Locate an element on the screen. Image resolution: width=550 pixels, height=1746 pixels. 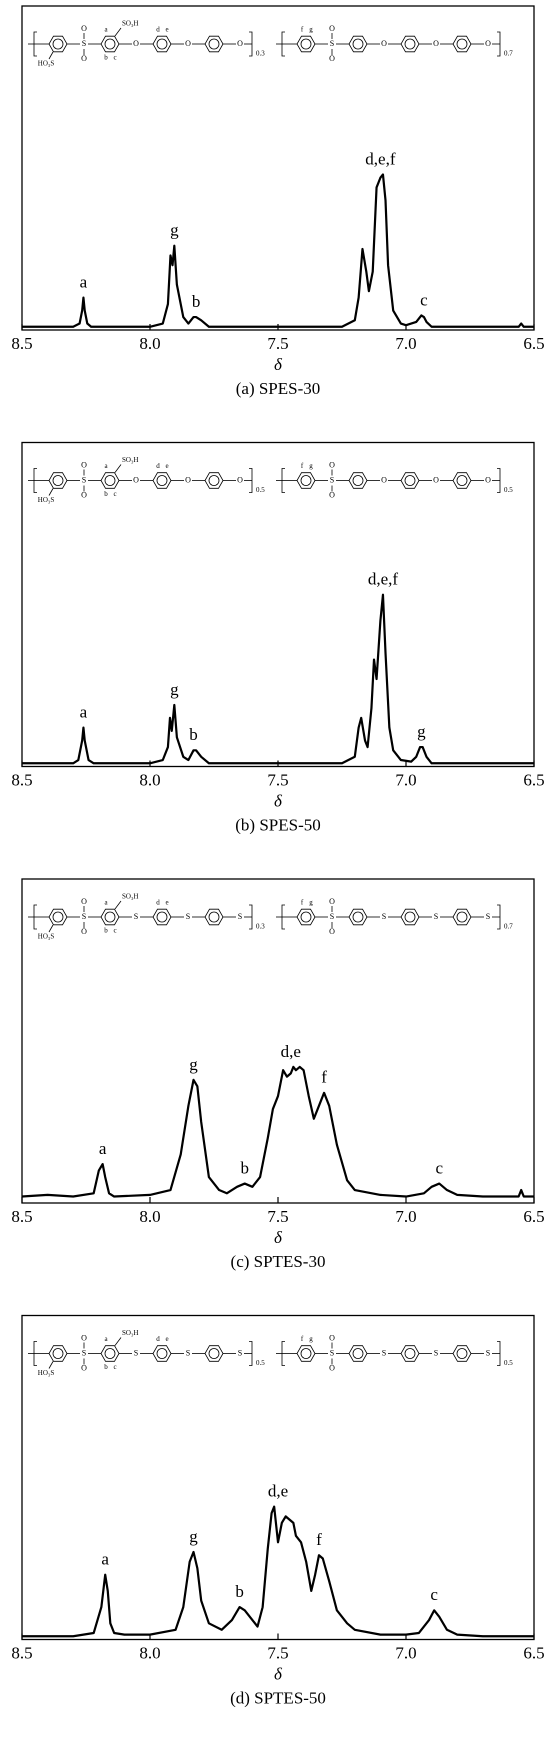
proton-label: d is located at coordinates (158, 466).